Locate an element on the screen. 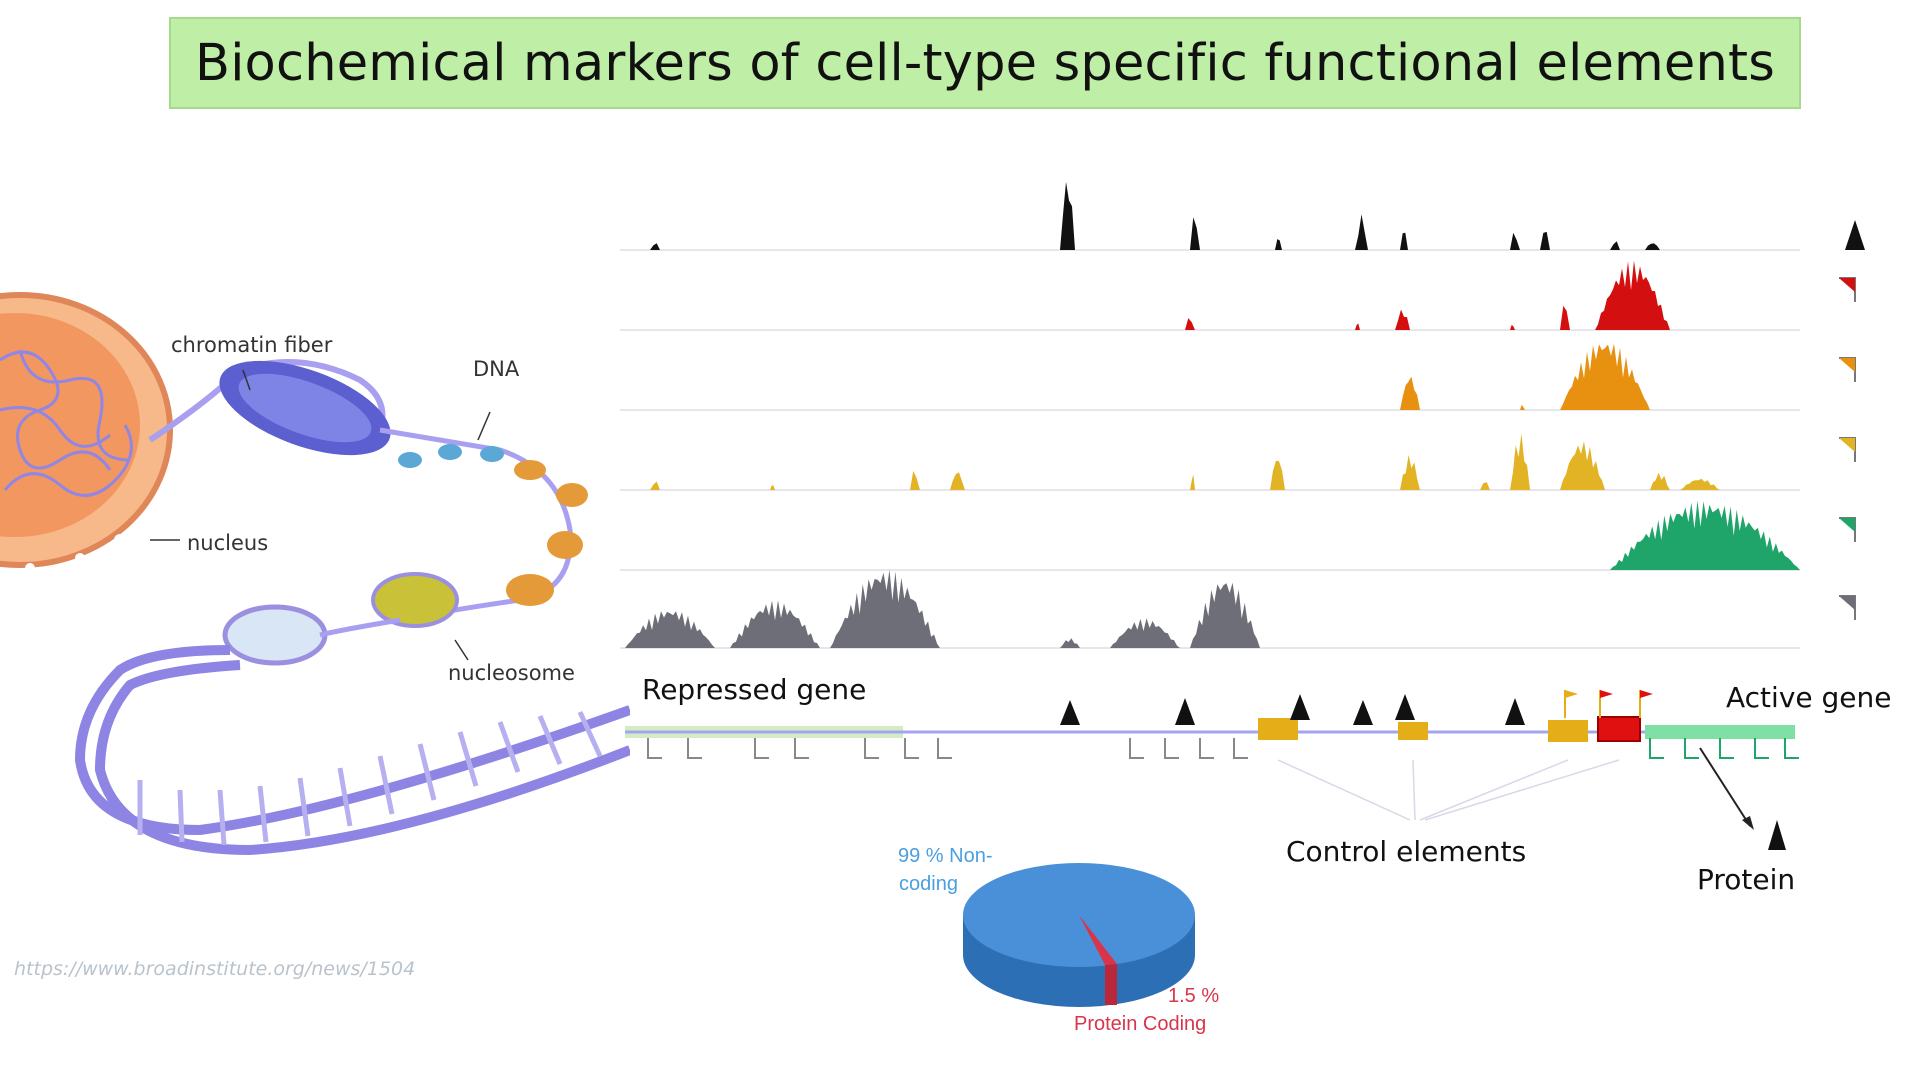 This screenshot has height=1079, width=1919. label-dna: DNA is located at coordinates (496, 369).